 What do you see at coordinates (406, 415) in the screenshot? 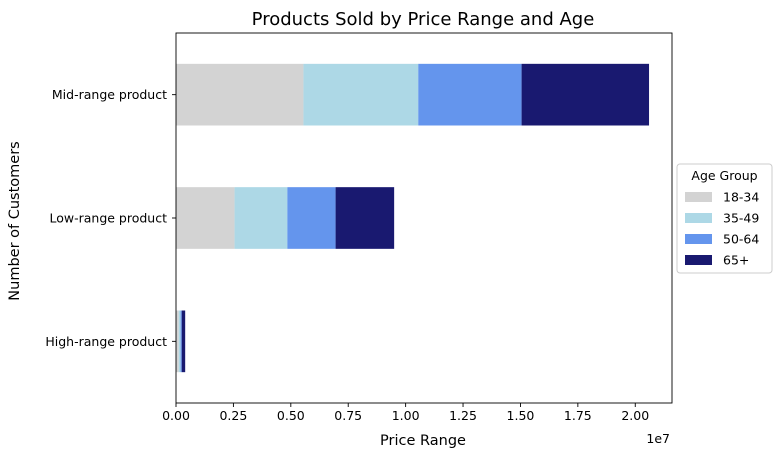
I see `x-tick-label: 1.00` at bounding box center [406, 415].